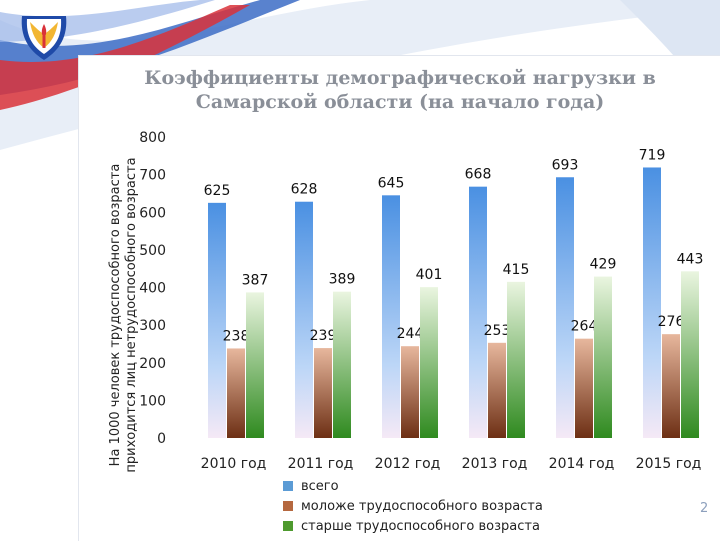 This screenshot has height=541, width=720. Describe the element at coordinates (603, 265) in the screenshot. I see `data-label-older-4: 429` at that location.